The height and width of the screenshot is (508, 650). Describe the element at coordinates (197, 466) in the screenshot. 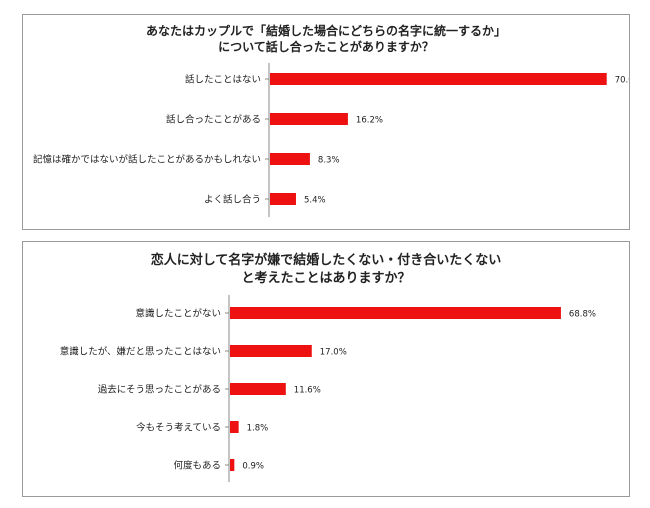

I see `chart-2-category-label: 何度もある` at that location.